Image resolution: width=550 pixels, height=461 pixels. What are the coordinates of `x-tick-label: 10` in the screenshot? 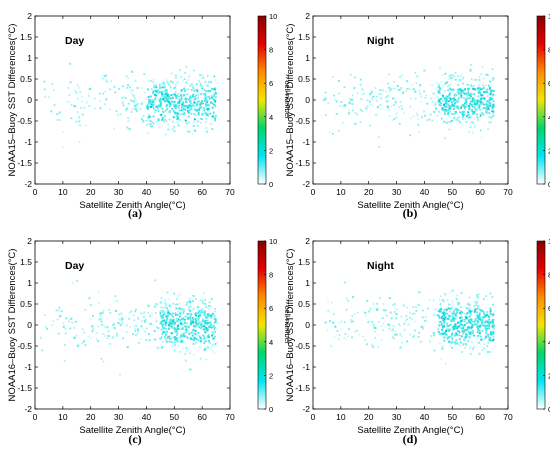 It's located at (63, 417).